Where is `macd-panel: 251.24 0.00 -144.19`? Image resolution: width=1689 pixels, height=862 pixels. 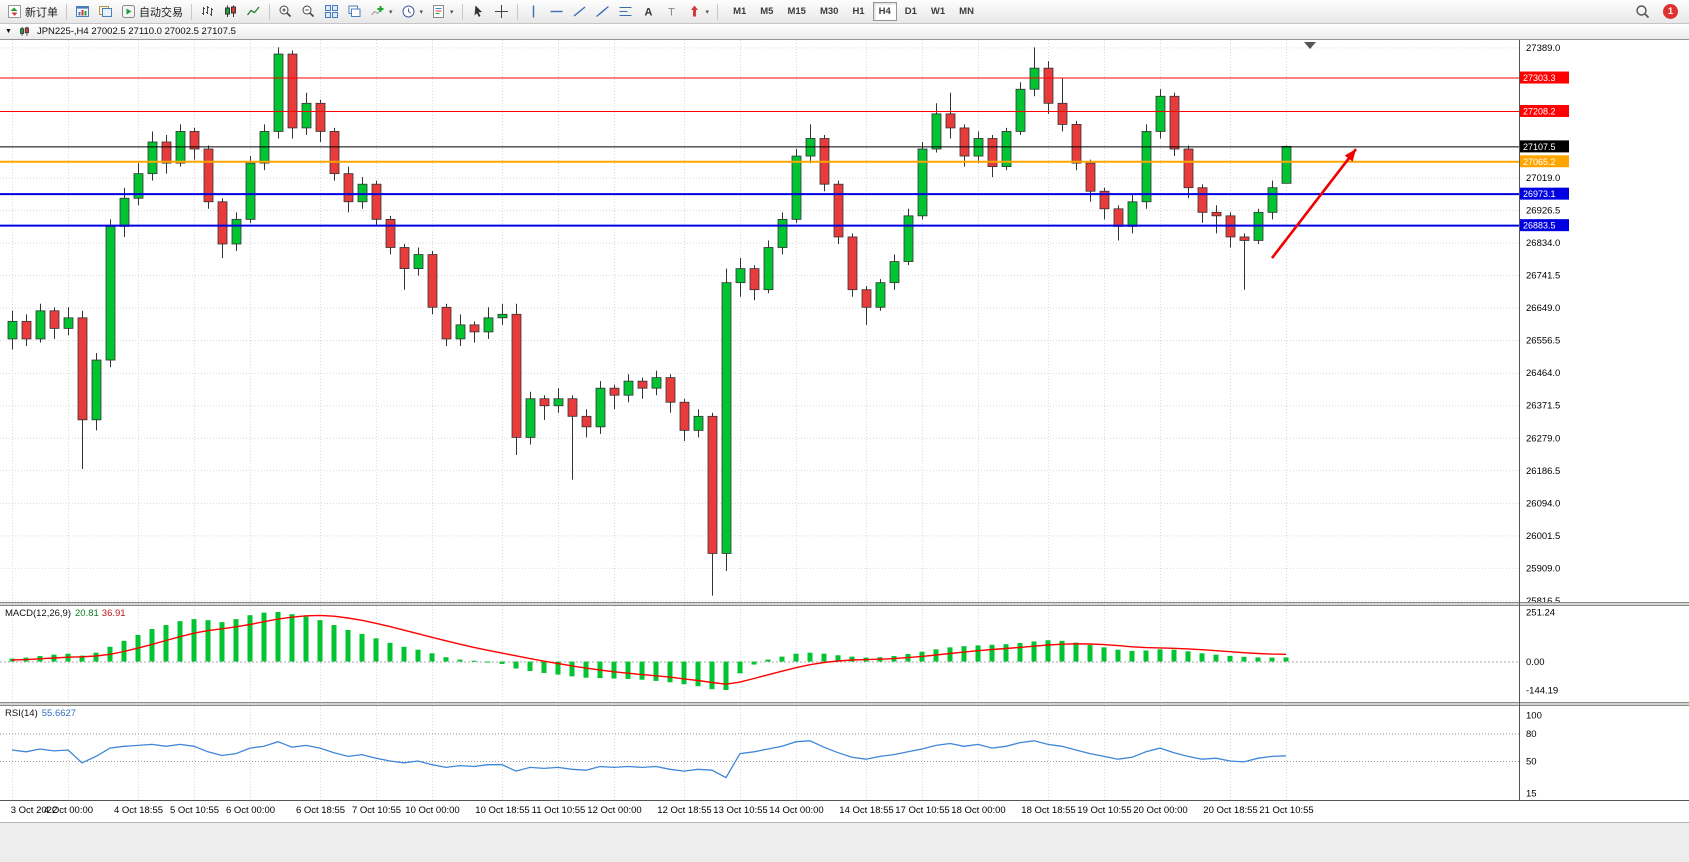
macd-panel: 251.24 0.00 -144.19 is located at coordinates (779, 652).